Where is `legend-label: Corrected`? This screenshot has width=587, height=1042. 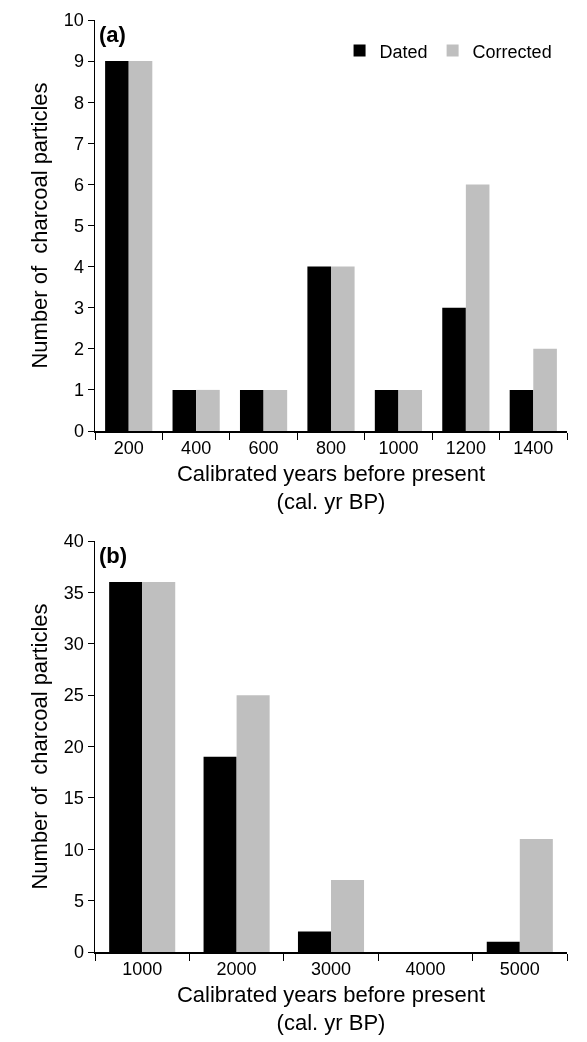 legend-label: Corrected is located at coordinates (512, 51).